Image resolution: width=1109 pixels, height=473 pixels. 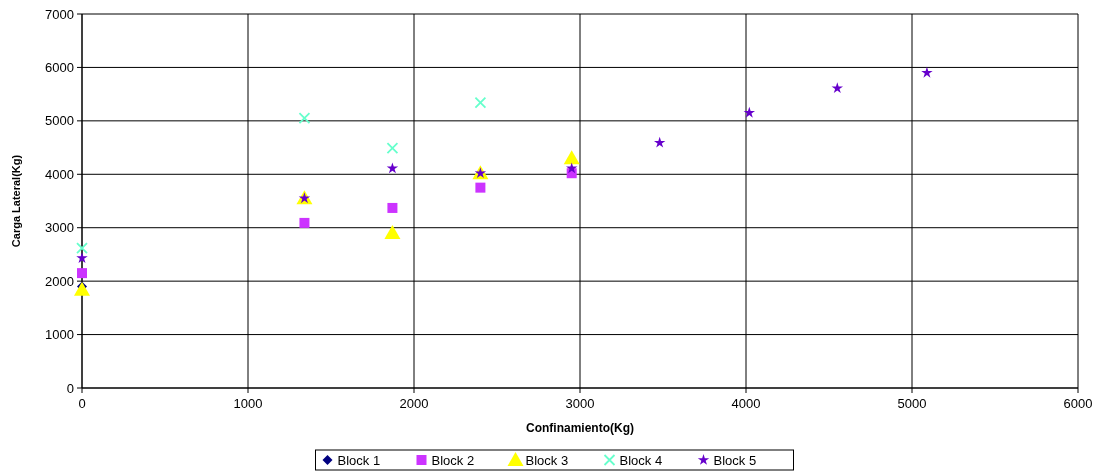 I want to click on y-tick-label: 2000, so click(x=59, y=281).